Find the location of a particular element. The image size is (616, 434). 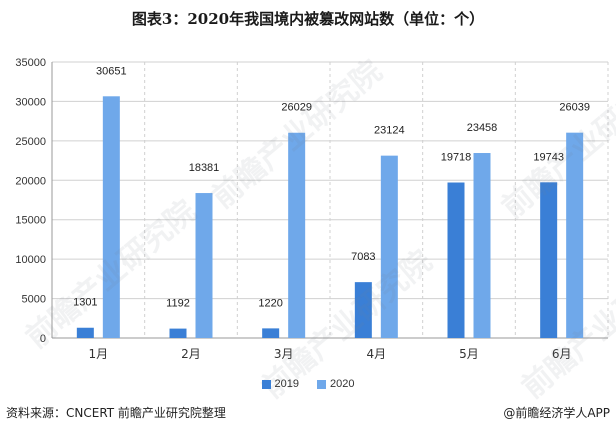

source-note: 资料来源：CNCERT 前瞻产业研究院整理 is located at coordinates (116, 413).